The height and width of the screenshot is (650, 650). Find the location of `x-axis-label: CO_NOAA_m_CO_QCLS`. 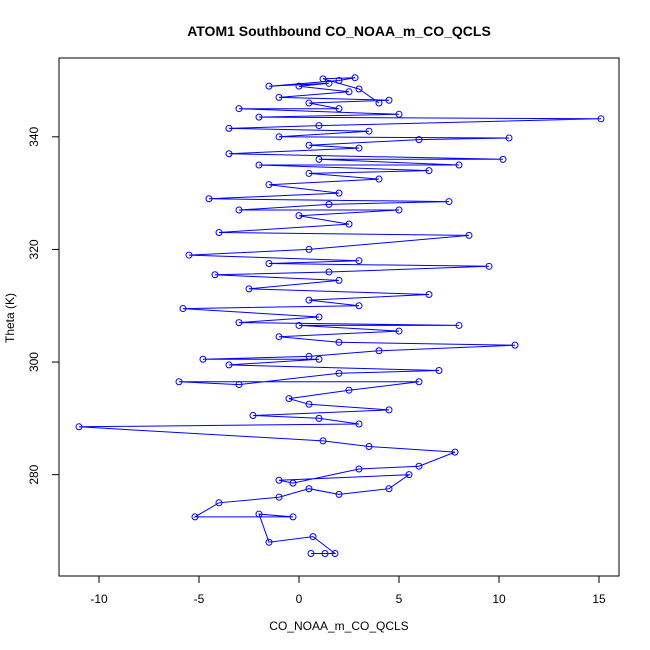

x-axis-label: CO_NOAA_m_CO_QCLS is located at coordinates (338, 626).